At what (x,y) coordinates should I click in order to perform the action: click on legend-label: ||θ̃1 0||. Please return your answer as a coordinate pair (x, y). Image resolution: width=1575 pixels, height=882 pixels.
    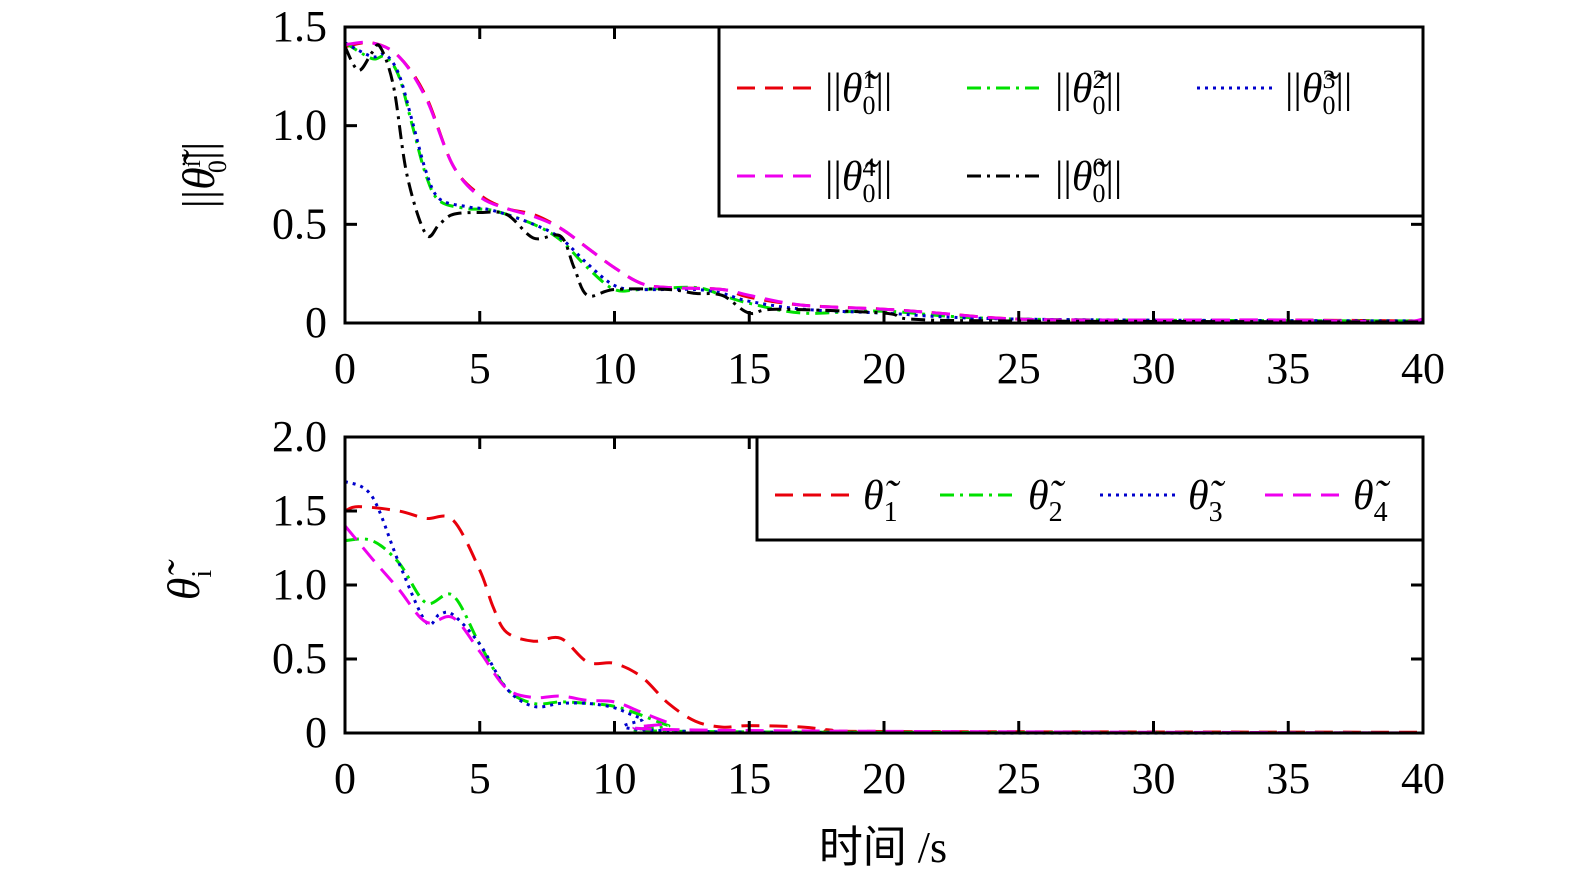
    Looking at the image, I should click on (858, 92).